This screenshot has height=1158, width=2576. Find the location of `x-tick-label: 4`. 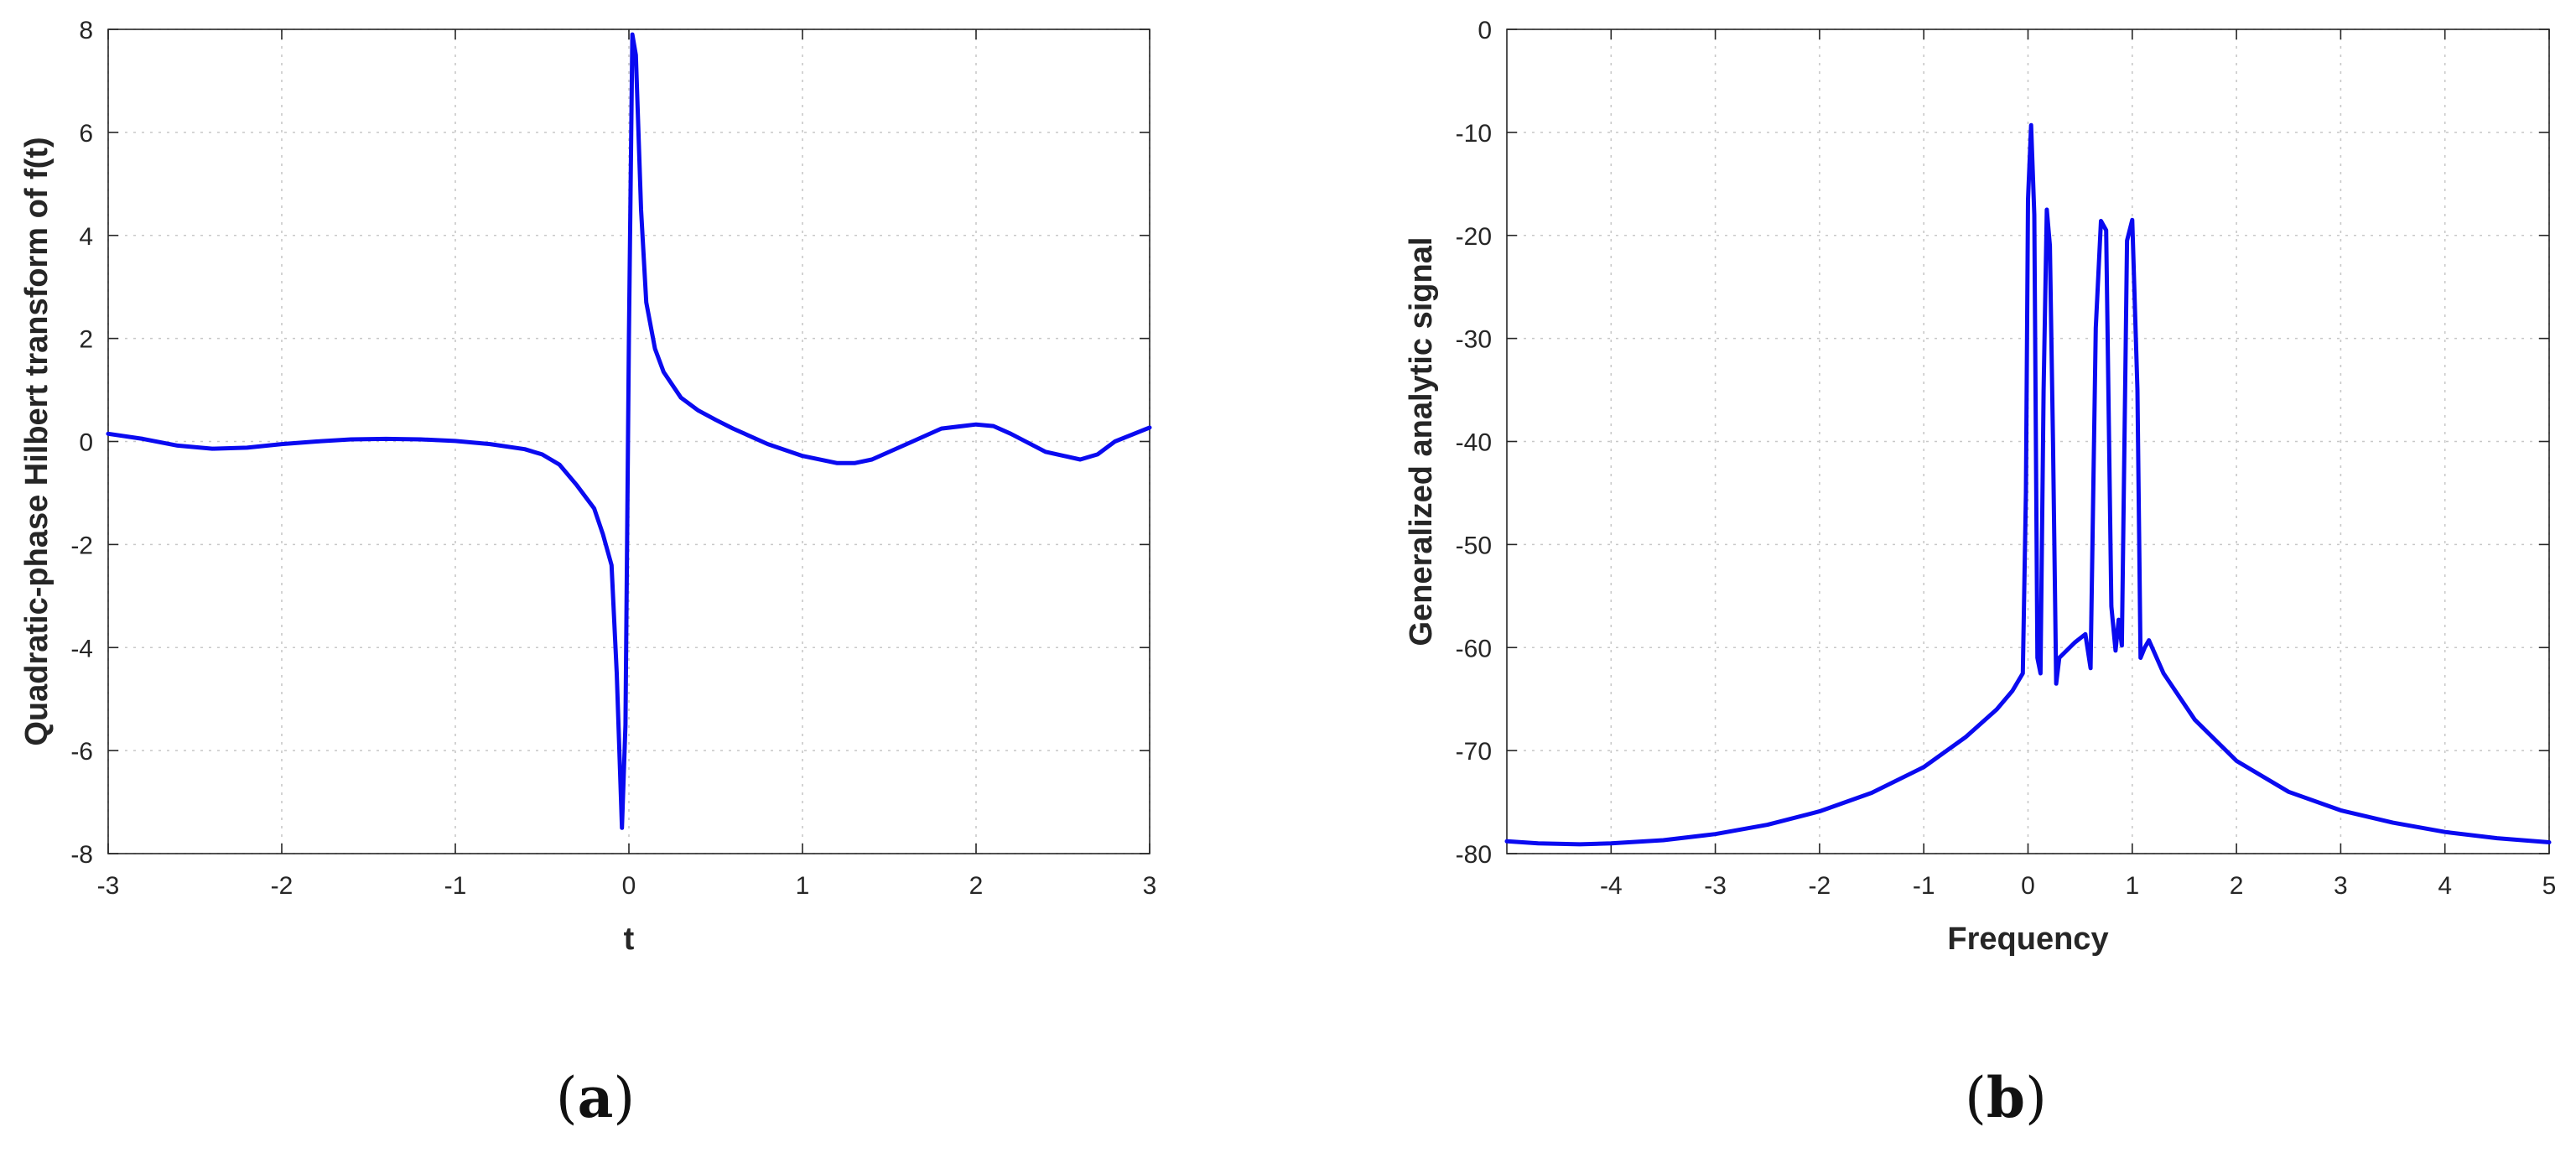

x-tick-label: 4 is located at coordinates (2445, 886).